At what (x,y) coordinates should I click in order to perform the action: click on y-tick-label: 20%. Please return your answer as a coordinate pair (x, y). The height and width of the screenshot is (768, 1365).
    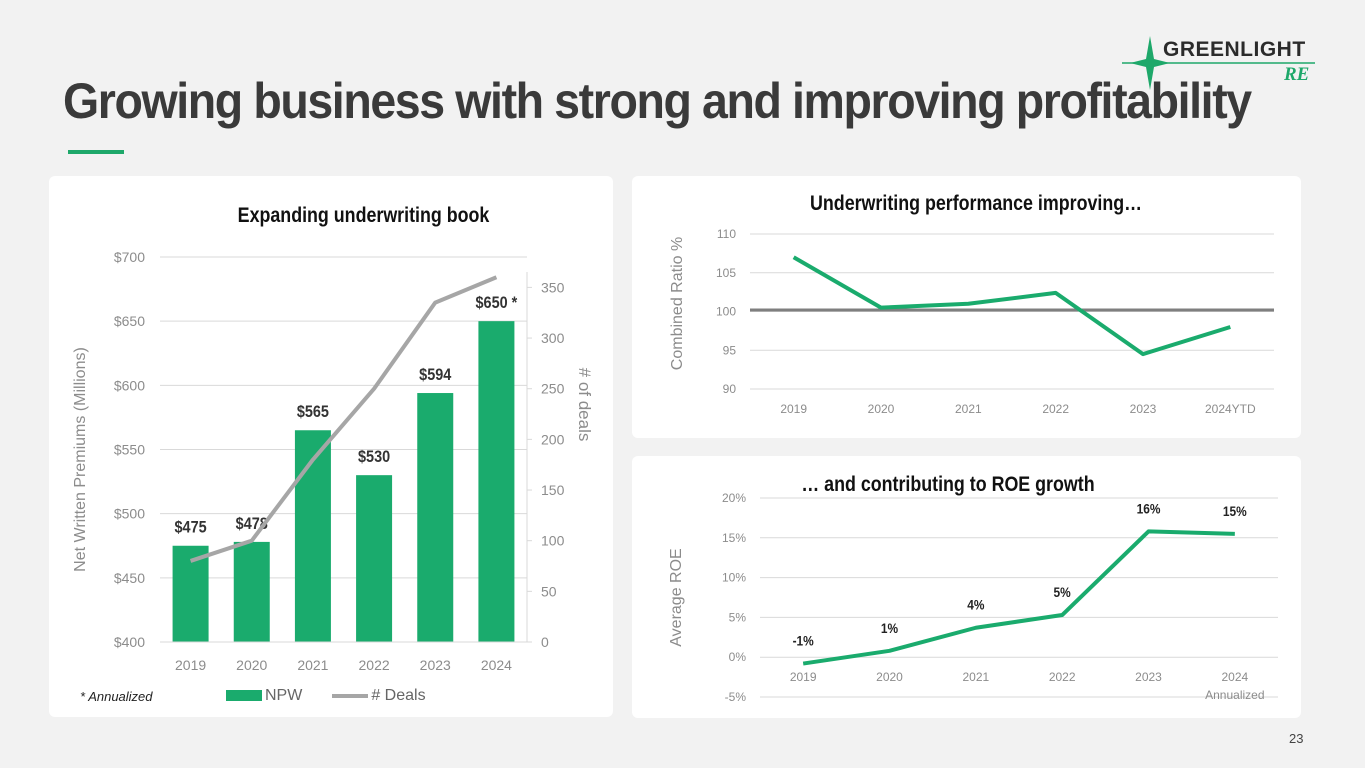
    Looking at the image, I should click on (734, 498).